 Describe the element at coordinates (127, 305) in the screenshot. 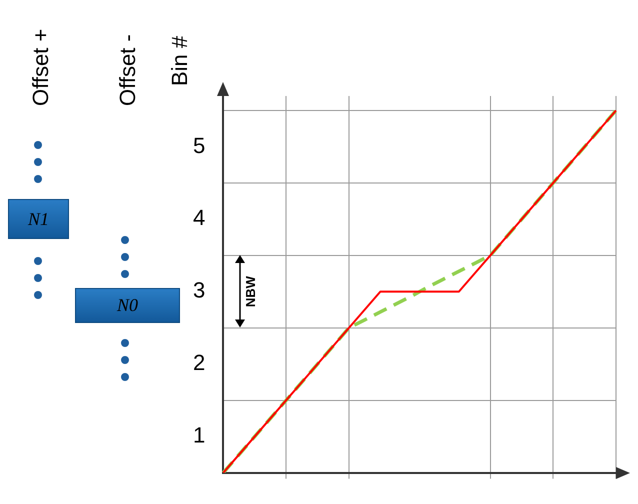

I see `box: N0` at that location.